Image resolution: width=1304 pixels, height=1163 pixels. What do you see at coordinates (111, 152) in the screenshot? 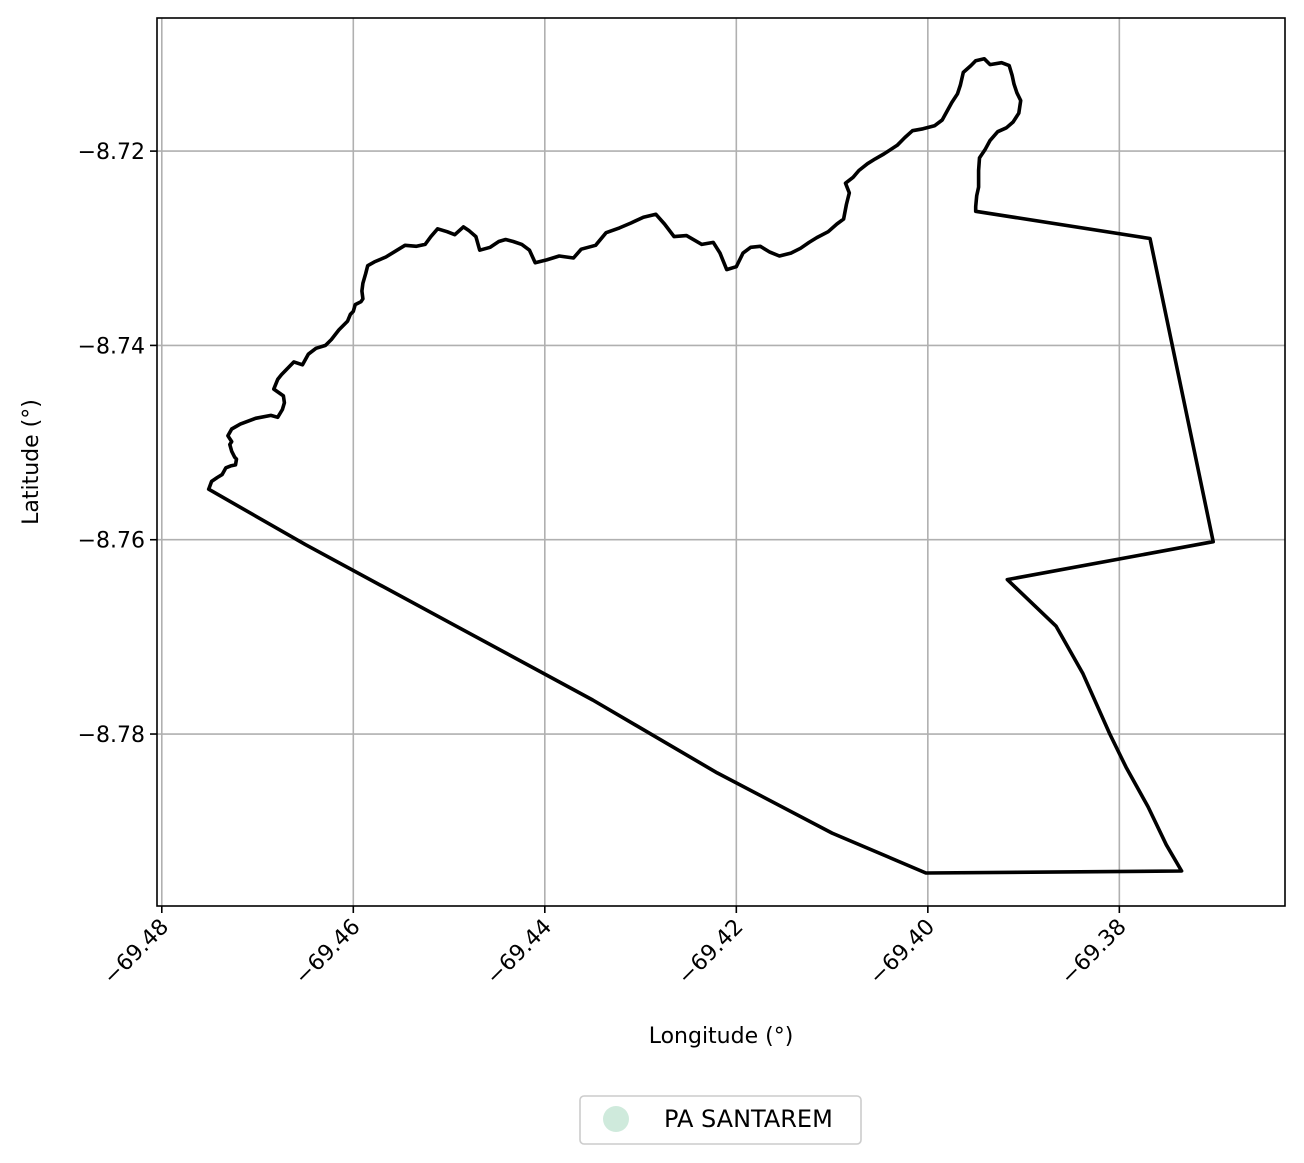
I see `y-tick-label: −8.72` at bounding box center [111, 152].